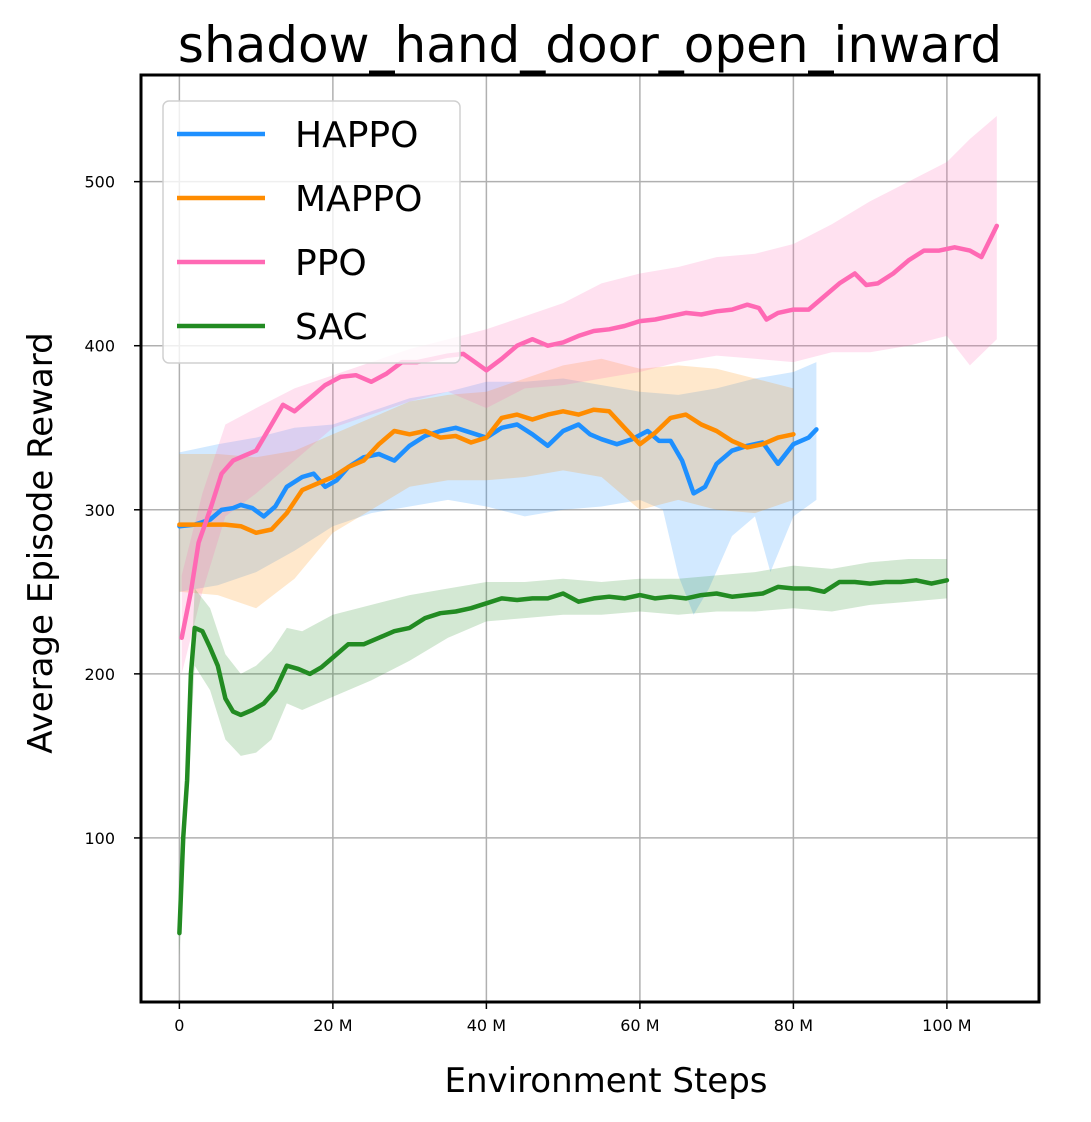 This screenshot has height=1122, width=1091. Describe the element at coordinates (793, 1025) in the screenshot. I see `x-tick-label: 80 M` at that location.